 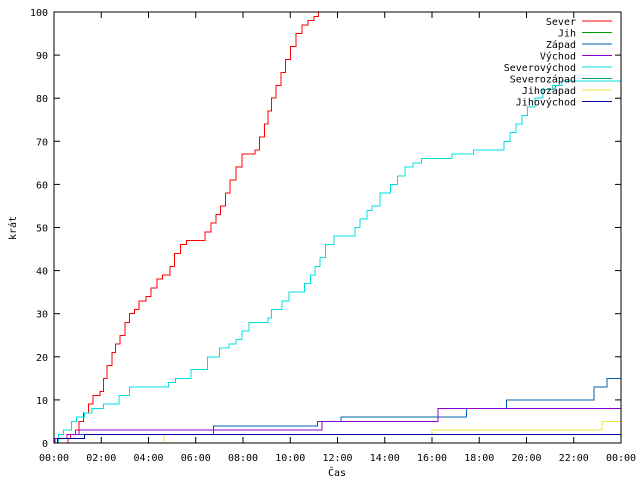 I want to click on y-tick-label: 80, so click(x=42, y=99).